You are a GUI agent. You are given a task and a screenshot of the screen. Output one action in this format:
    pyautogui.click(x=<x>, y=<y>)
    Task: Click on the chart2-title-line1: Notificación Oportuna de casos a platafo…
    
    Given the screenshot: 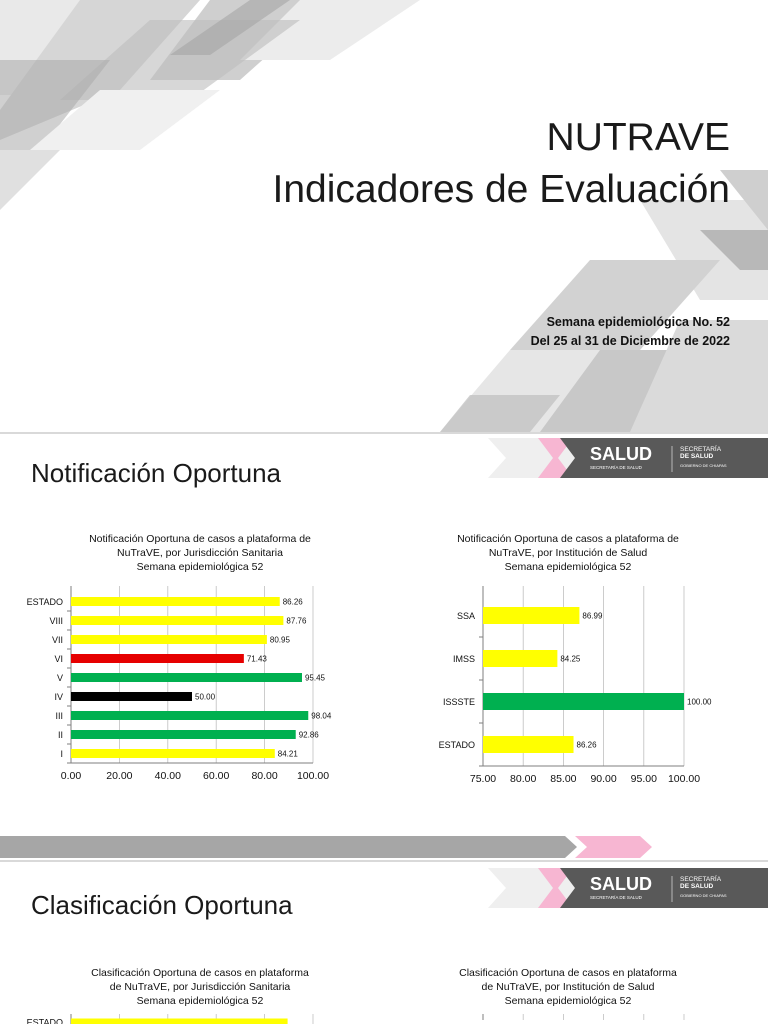 What is the action you would take?
    pyautogui.click(x=568, y=539)
    